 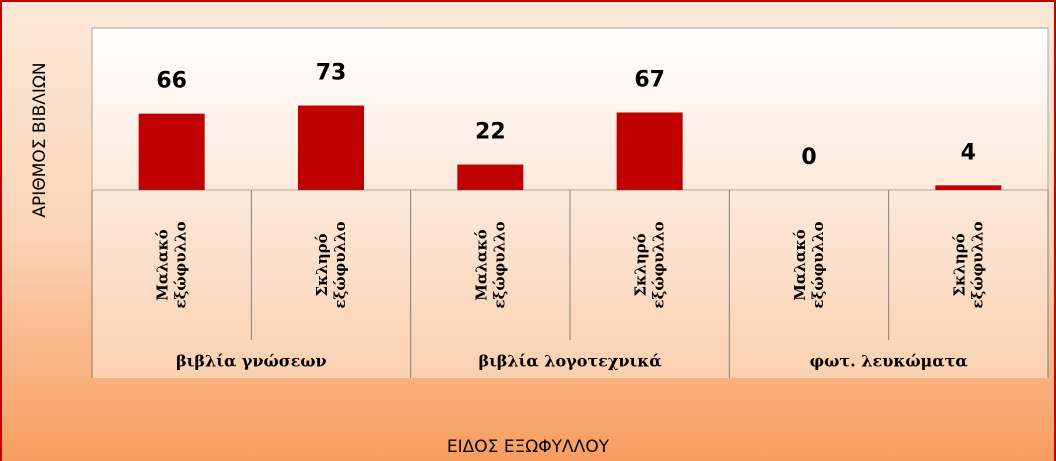 What do you see at coordinates (528, 447) in the screenshot?
I see `x-axis-title: ΕΙΔΟΣ ΕΞΩΦΥΛΛΟΥ` at bounding box center [528, 447].